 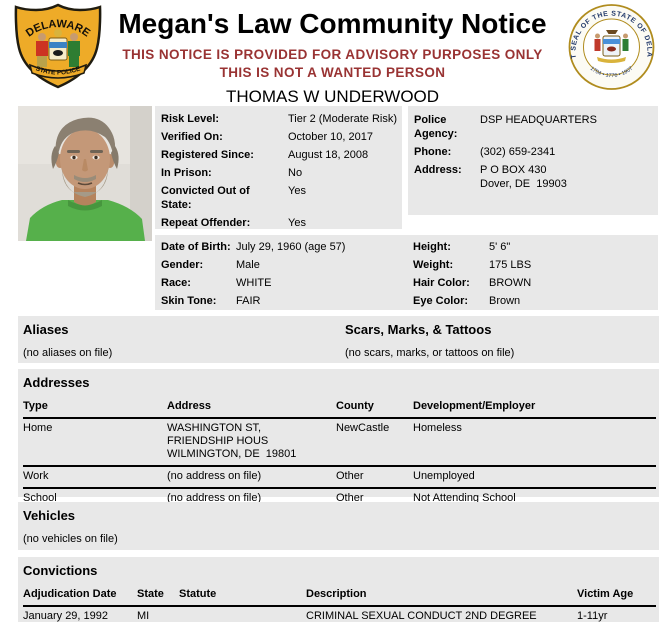 I want to click on gender-label: Gender:, so click(x=182, y=265).